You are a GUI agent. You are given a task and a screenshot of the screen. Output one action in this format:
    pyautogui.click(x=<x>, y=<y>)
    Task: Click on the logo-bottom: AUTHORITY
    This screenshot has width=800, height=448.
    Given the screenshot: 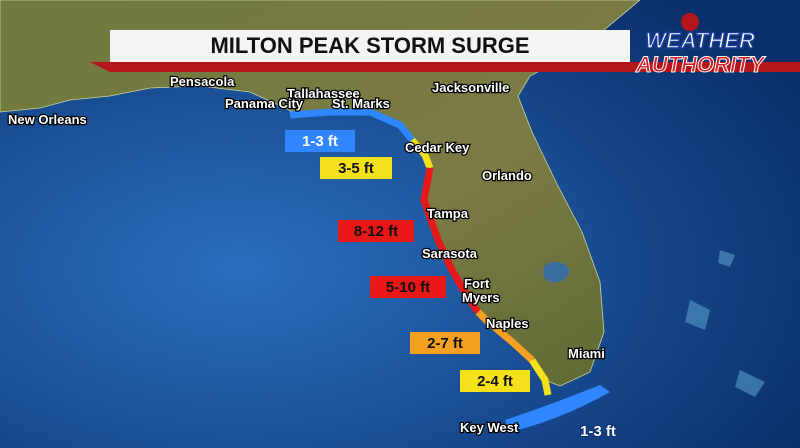 What is the action you would take?
    pyautogui.click(x=701, y=64)
    